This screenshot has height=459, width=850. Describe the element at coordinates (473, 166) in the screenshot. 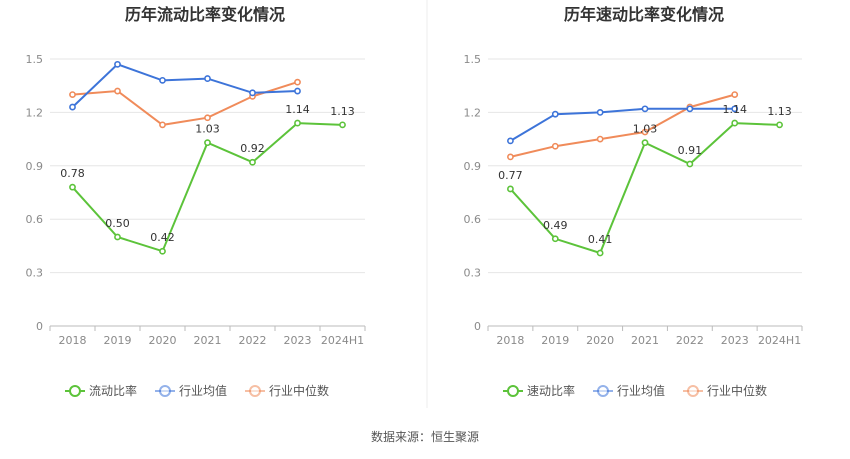

I see `y-tick-label: 0.9` at that location.